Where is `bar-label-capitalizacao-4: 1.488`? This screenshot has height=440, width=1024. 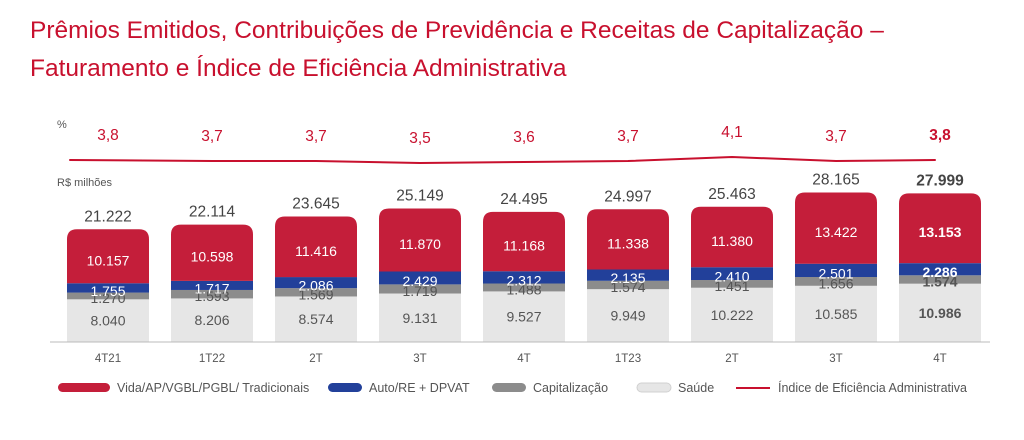 bar-label-capitalizacao-4: 1.488 is located at coordinates (523, 289).